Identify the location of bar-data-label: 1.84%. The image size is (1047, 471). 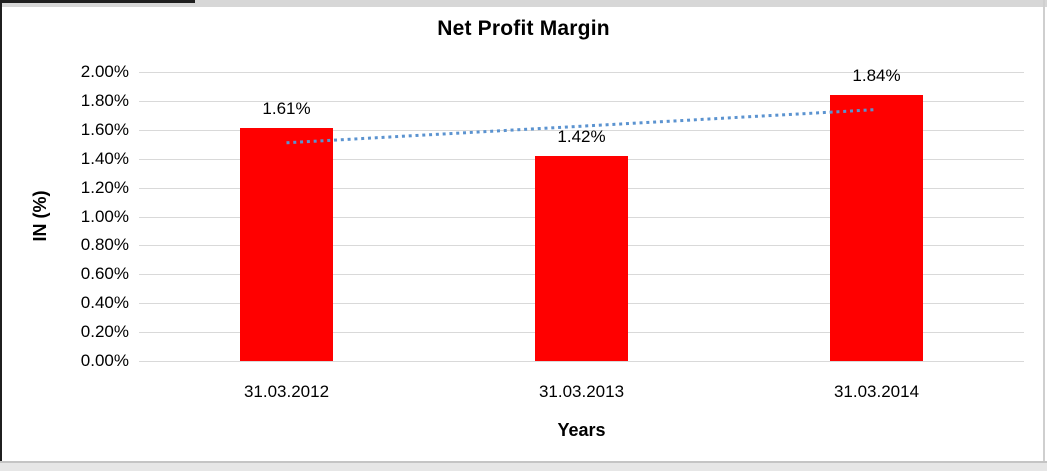
(876, 76).